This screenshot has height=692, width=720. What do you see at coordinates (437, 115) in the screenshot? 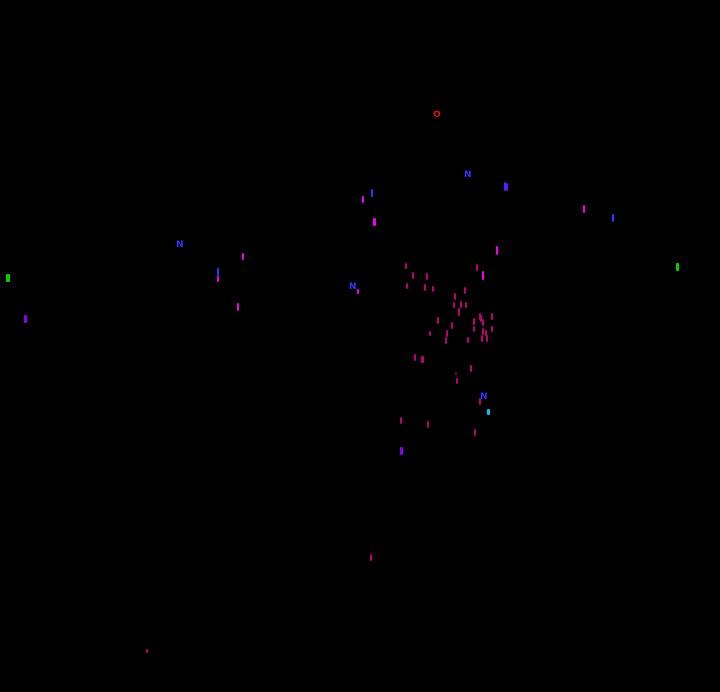
I see `atom-label-o: O` at bounding box center [437, 115].